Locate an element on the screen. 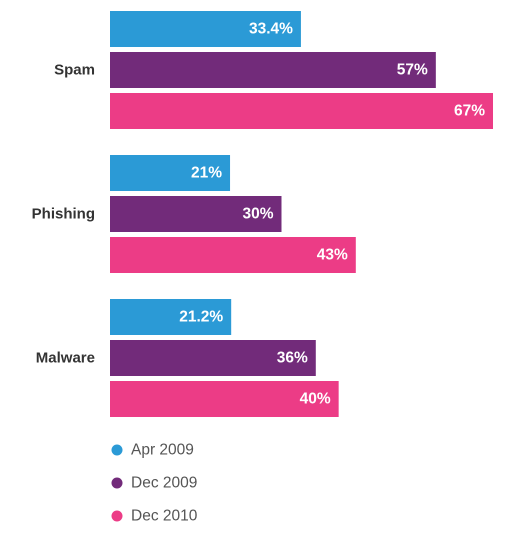 The height and width of the screenshot is (533, 511). category-label-phishing: Phishing is located at coordinates (63, 214).